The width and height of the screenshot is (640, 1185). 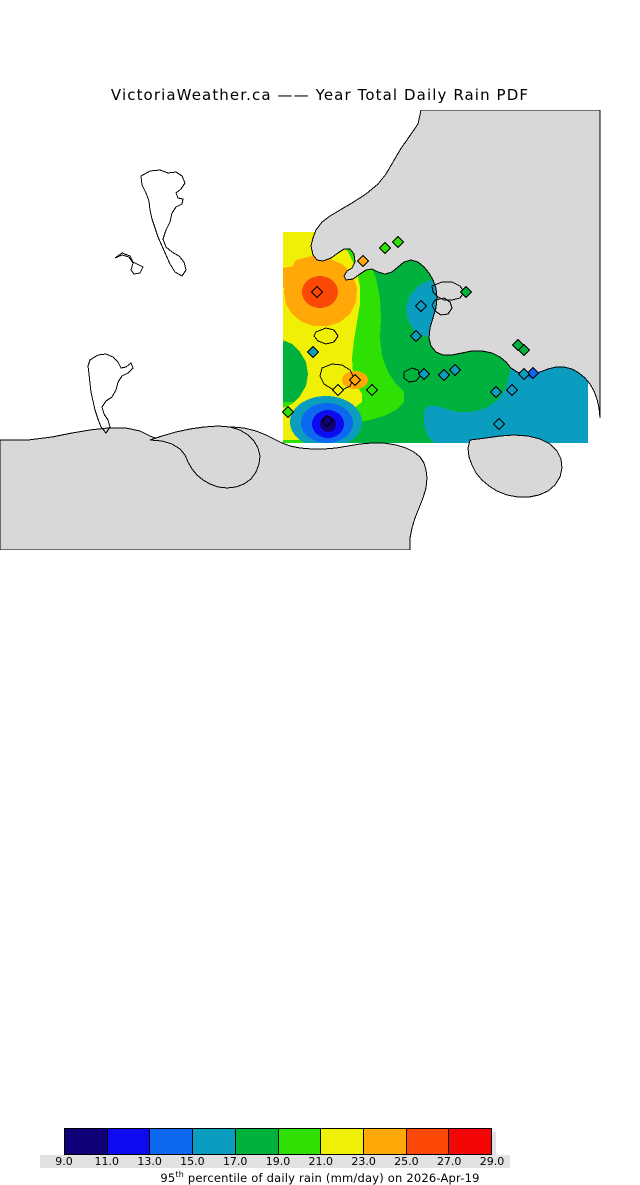 What do you see at coordinates (168, 1177) in the screenshot?
I see `caption-prefix: 95` at bounding box center [168, 1177].